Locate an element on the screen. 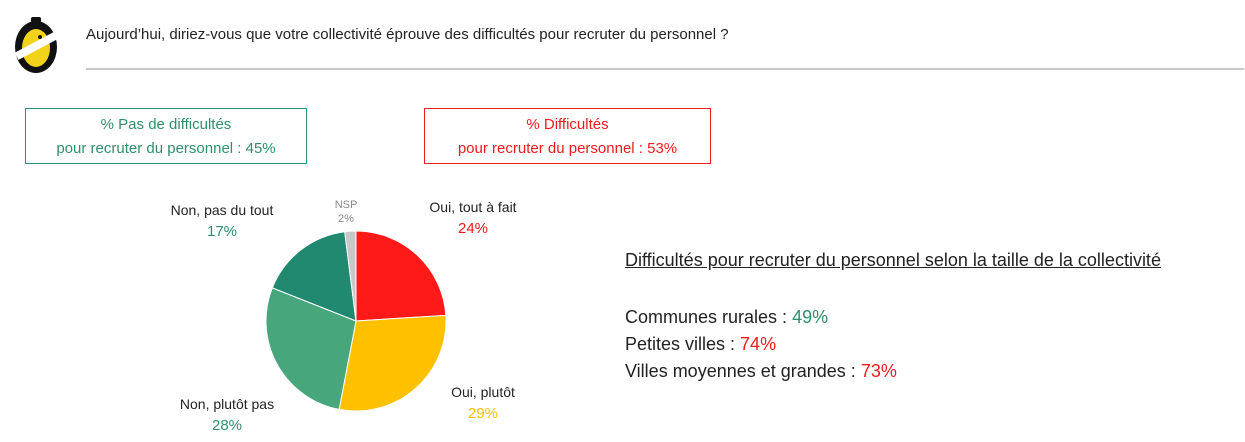 This screenshot has height=442, width=1245. size-row-label: Petites villes : is located at coordinates (683, 344).